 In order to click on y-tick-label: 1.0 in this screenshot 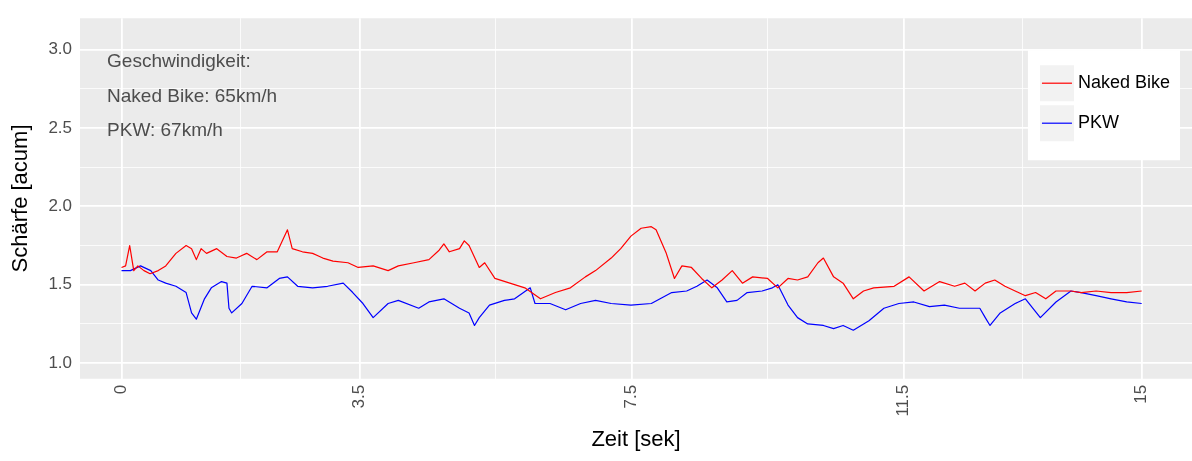, I will do `click(60, 362)`.